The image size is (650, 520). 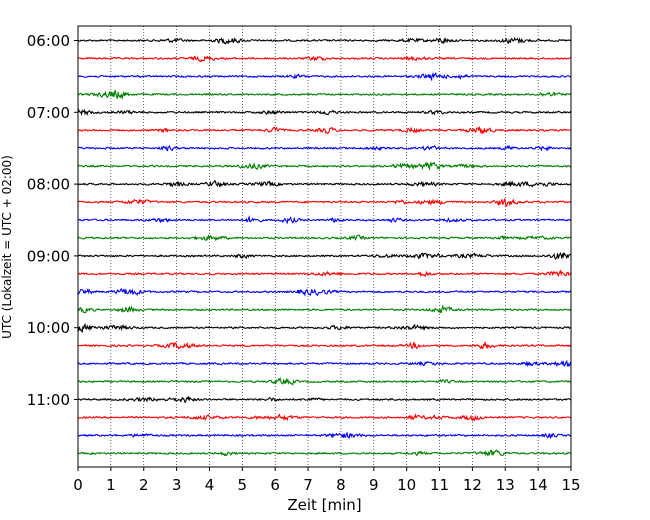 I want to click on x-tick-label: 1, so click(x=111, y=485).